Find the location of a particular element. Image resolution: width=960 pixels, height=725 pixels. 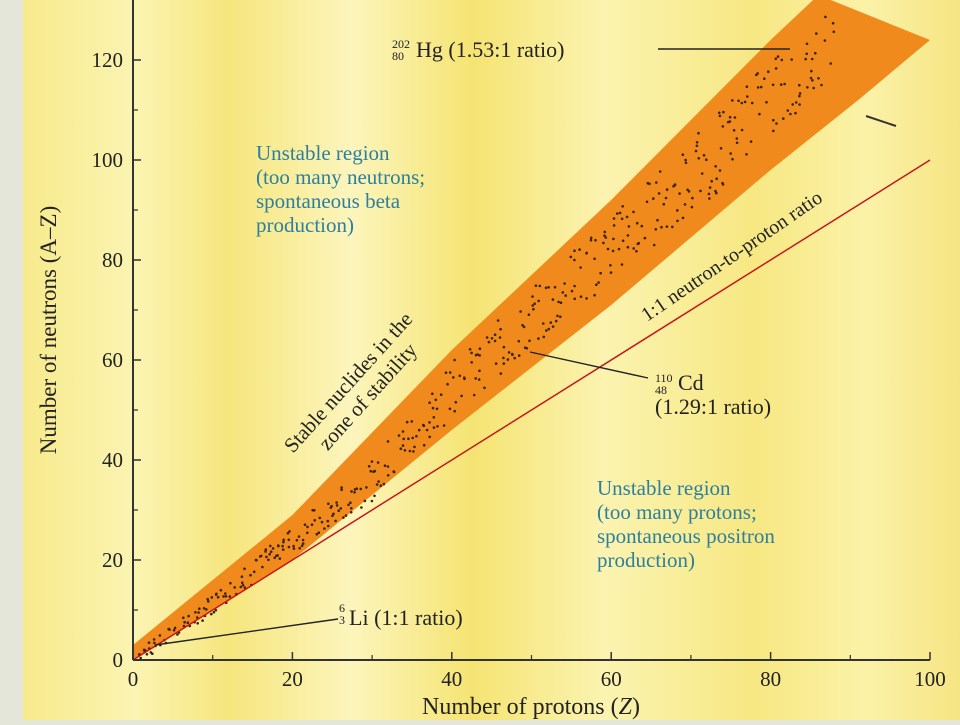

x-tick-label: 20 is located at coordinates (292, 679).